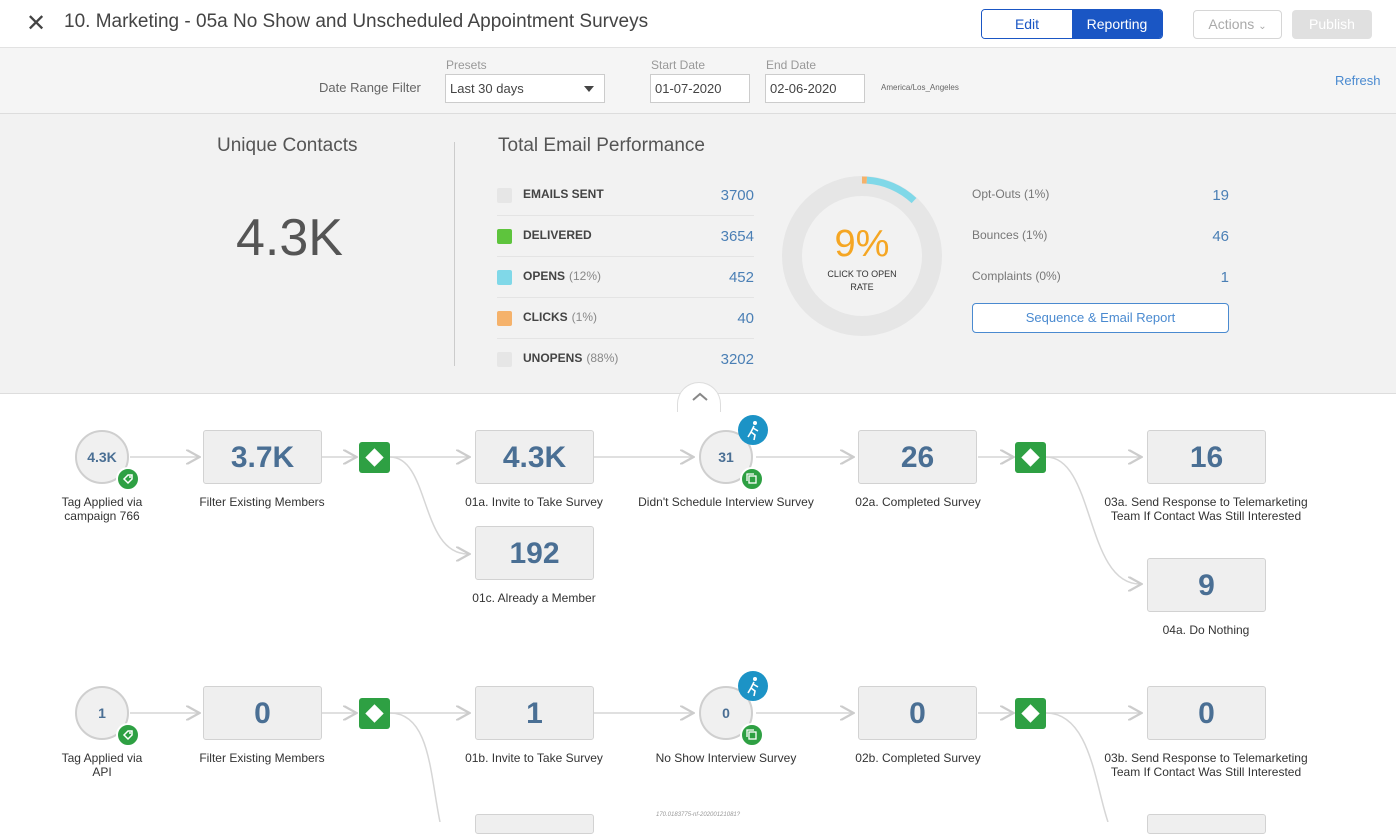 Image resolution: width=1396 pixels, height=834 pixels. Describe the element at coordinates (102, 509) in the screenshot. I see `start-node-label: Tag Applied via campaign 766` at that location.